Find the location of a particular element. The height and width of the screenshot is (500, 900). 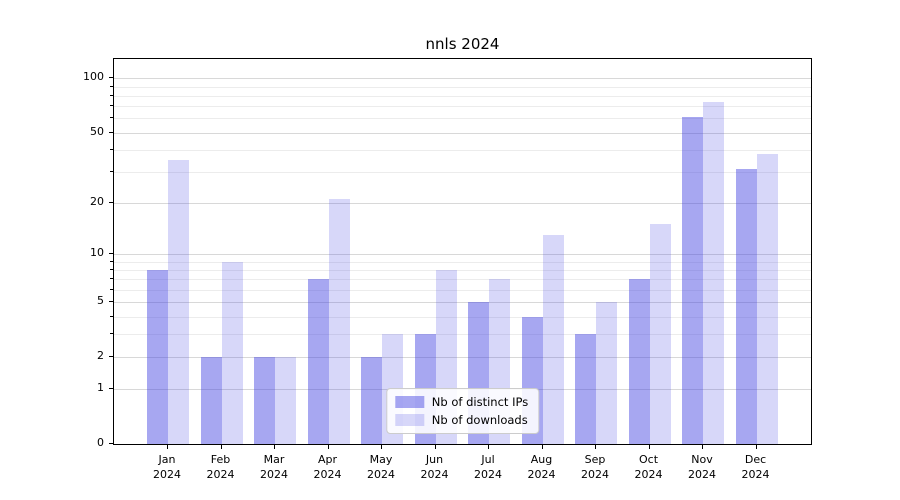

y-tick-label-2: 2 is located at coordinates (100, 355).